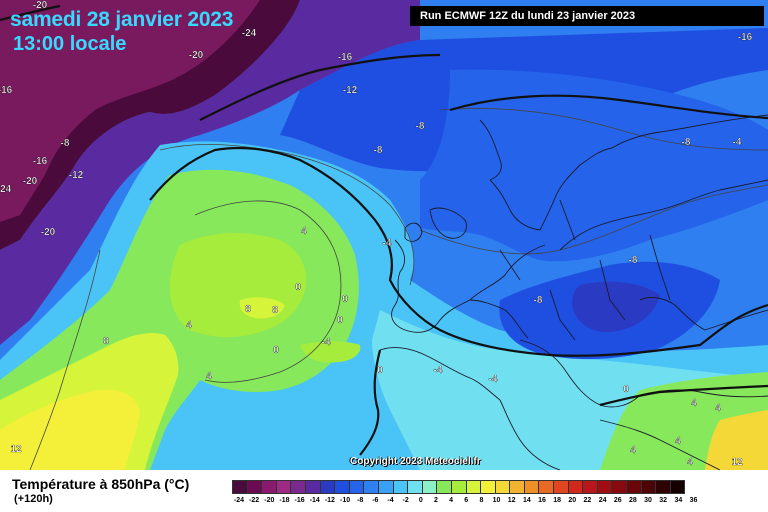  What do you see at coordinates (542, 500) in the screenshot?
I see `legend-tick-label: 16` at bounding box center [542, 500].